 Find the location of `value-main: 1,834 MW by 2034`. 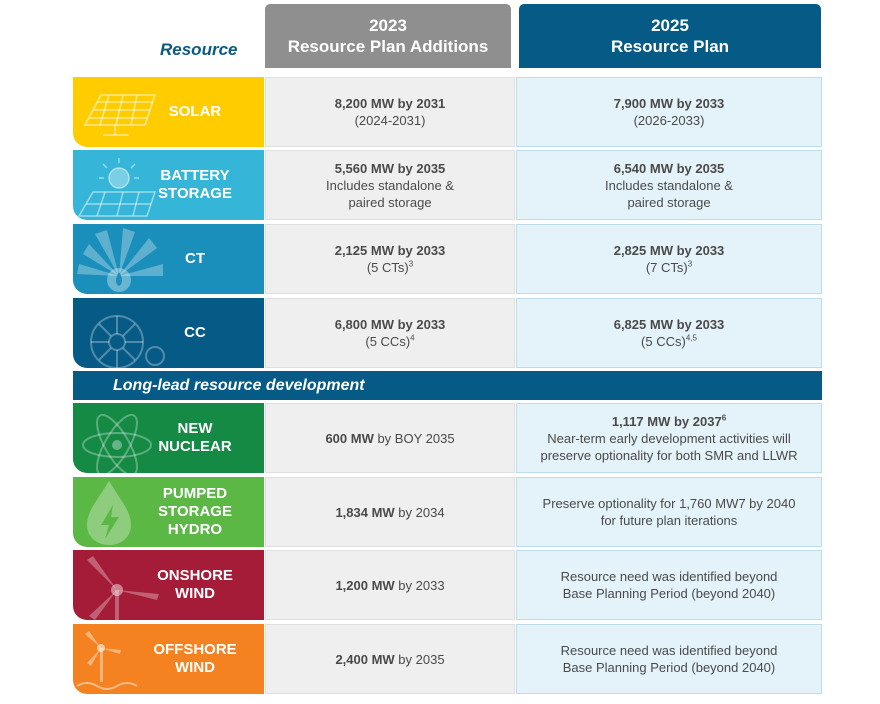

value-main: 1,834 MW by 2034 is located at coordinates (390, 512).